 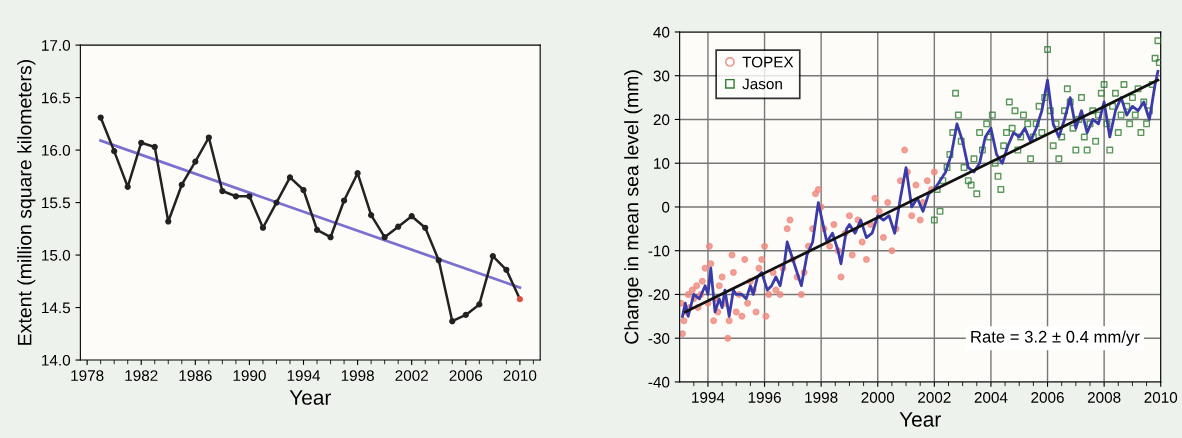 What do you see at coordinates (56, 360) in the screenshot?
I see `y-tick-label: 14.0` at bounding box center [56, 360].